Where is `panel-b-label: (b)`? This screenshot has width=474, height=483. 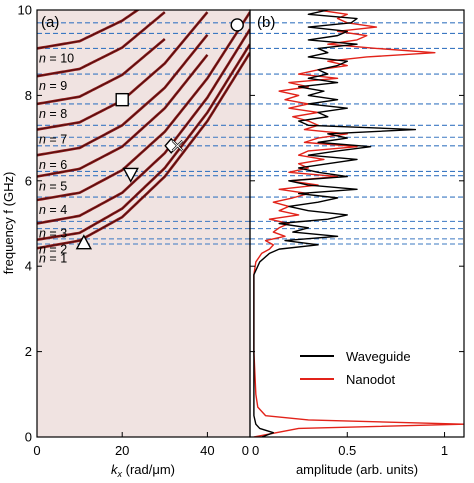
panel-b-label: (b) is located at coordinates (266, 22).